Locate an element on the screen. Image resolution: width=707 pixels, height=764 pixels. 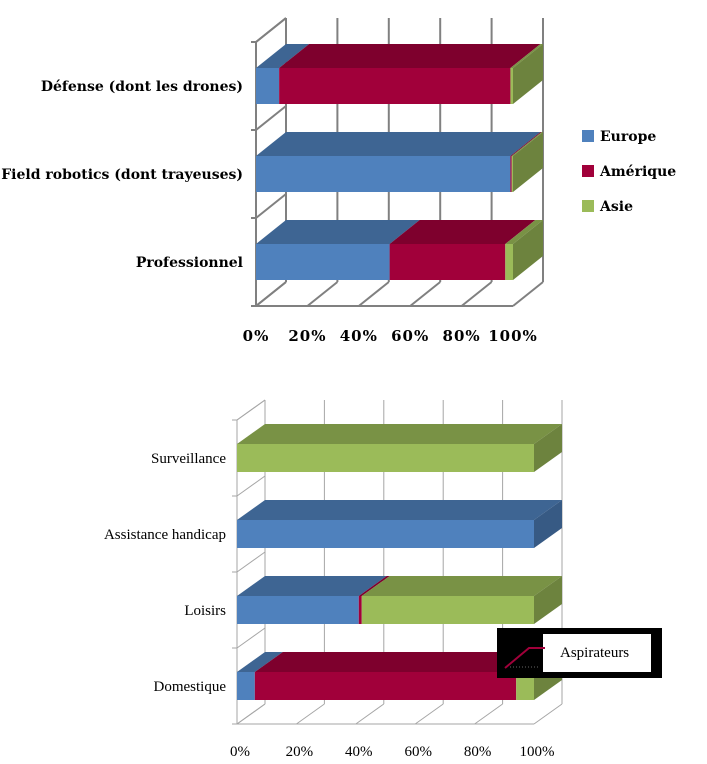
annotation-box is located at coordinates (597, 653).